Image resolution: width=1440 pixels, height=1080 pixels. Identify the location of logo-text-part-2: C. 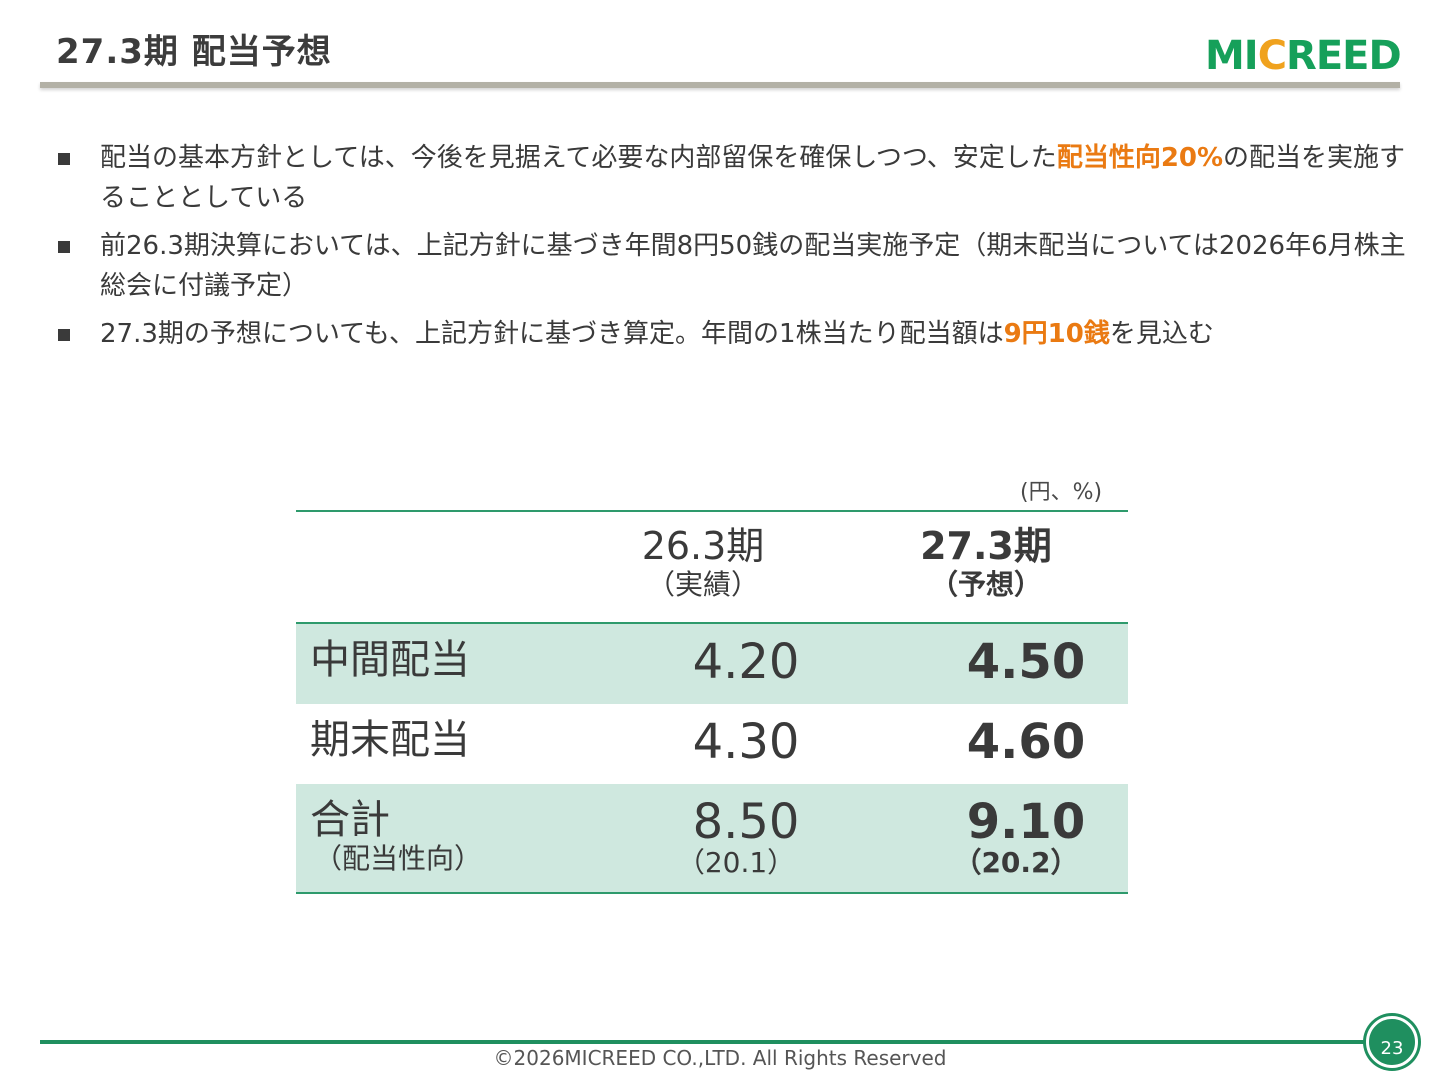
(1272, 56).